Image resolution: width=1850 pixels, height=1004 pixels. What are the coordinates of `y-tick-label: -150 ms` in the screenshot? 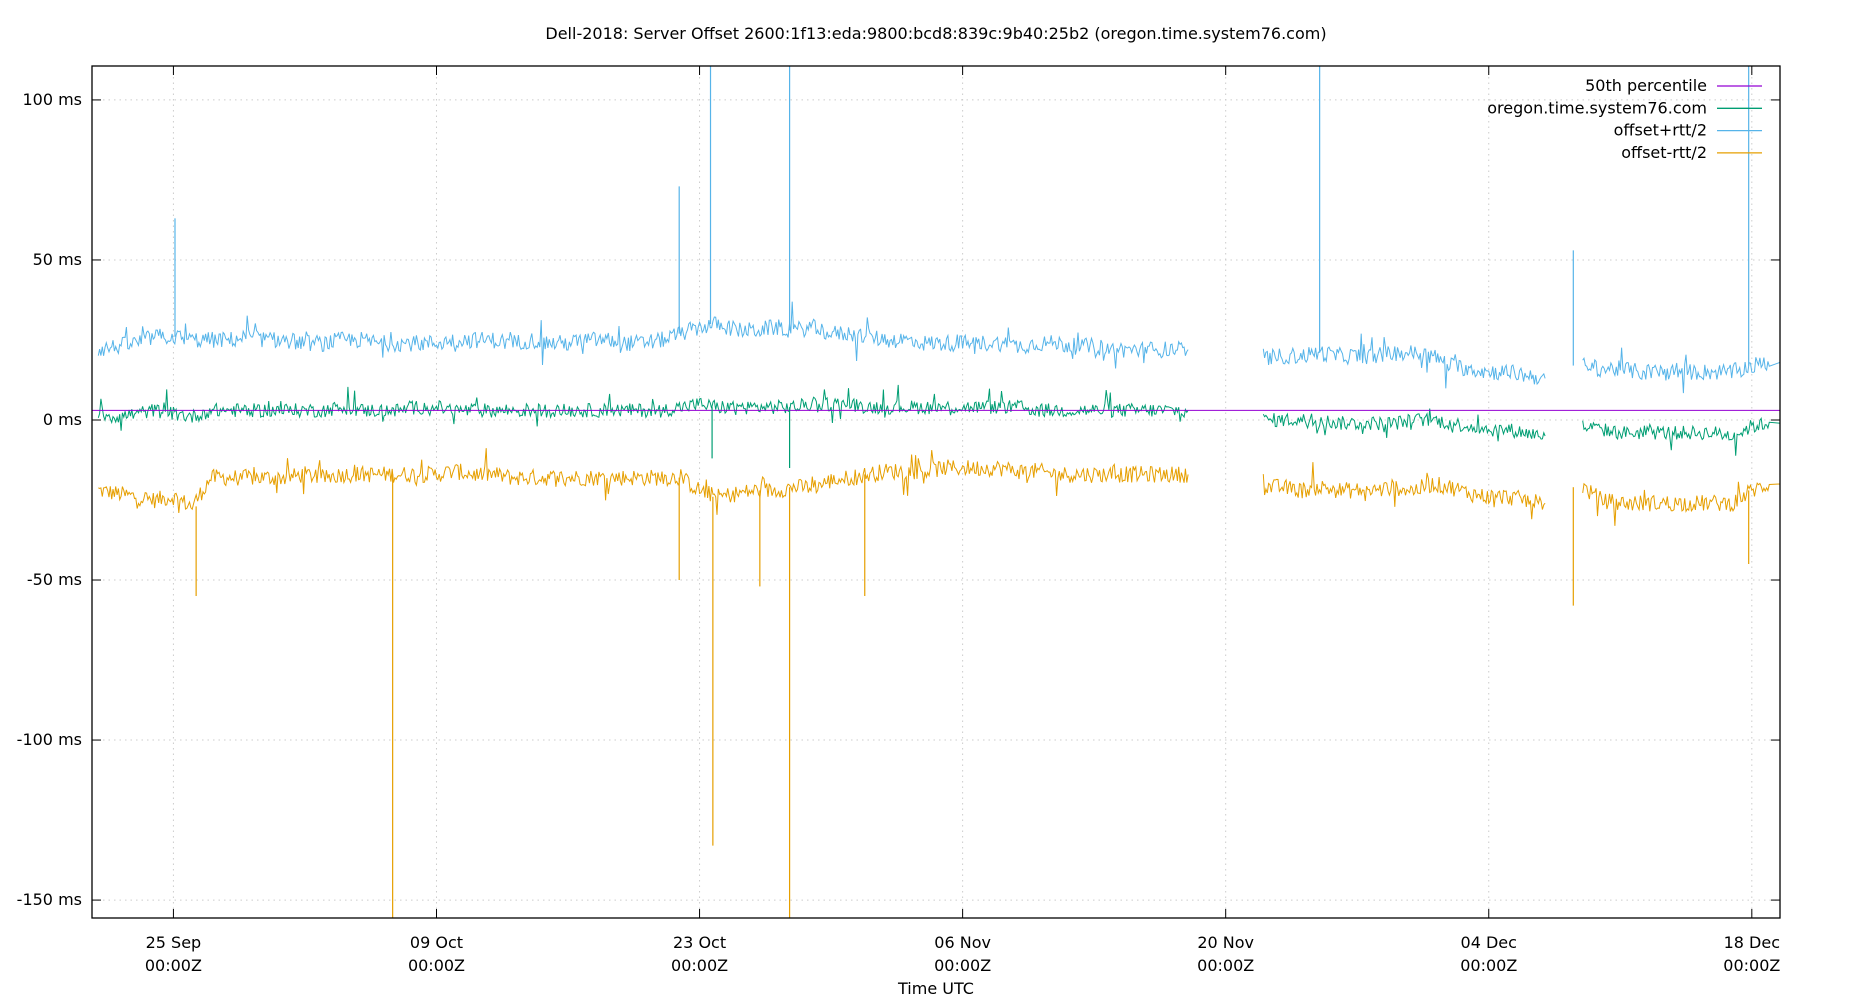 It's located at (49, 899).